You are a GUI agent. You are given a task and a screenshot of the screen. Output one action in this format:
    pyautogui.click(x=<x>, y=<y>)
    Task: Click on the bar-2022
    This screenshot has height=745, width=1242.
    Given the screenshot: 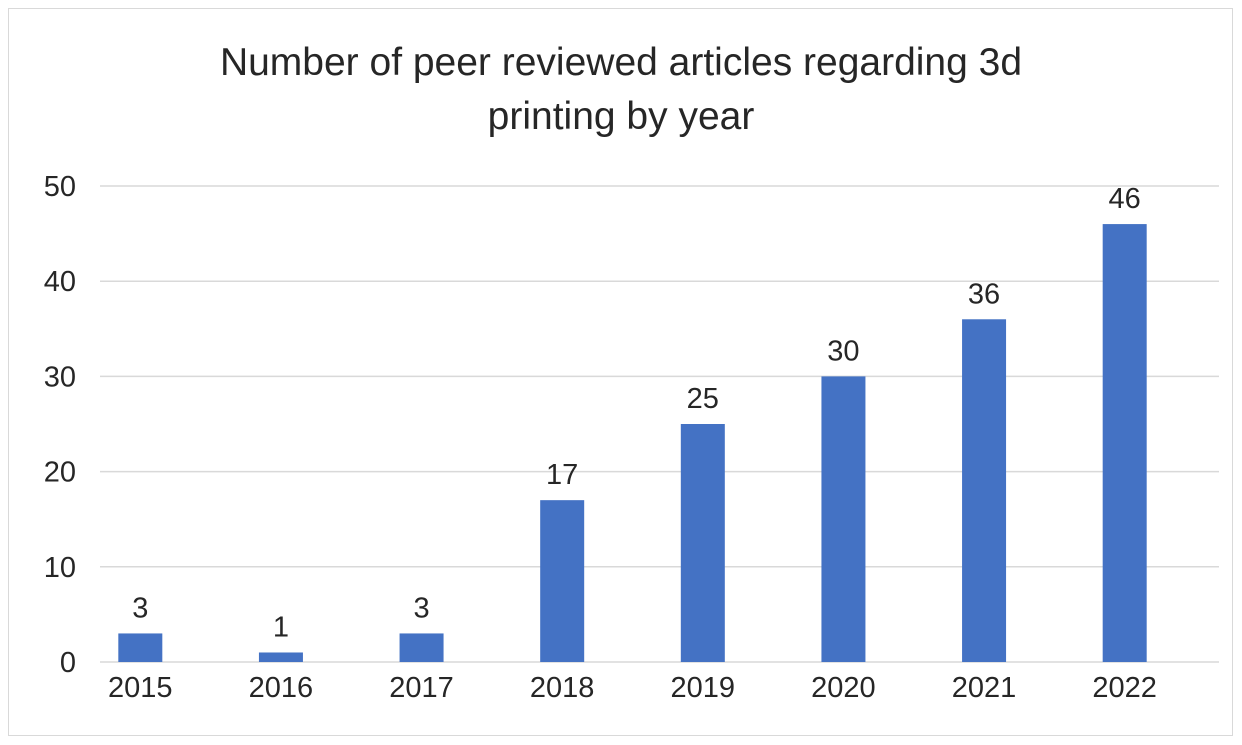 What is the action you would take?
    pyautogui.click(x=1124, y=443)
    